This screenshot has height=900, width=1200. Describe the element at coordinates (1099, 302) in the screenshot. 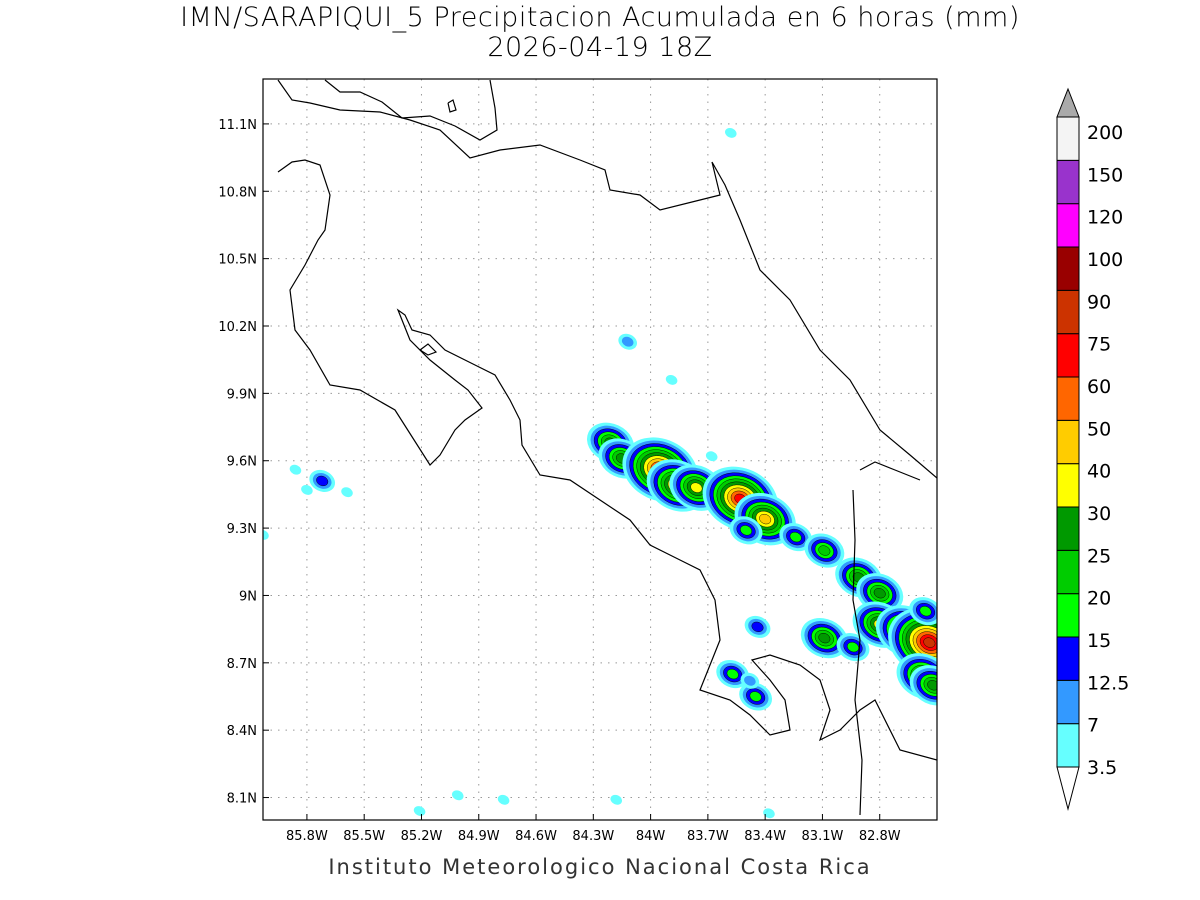

I see `colorbar-label: 90` at that location.